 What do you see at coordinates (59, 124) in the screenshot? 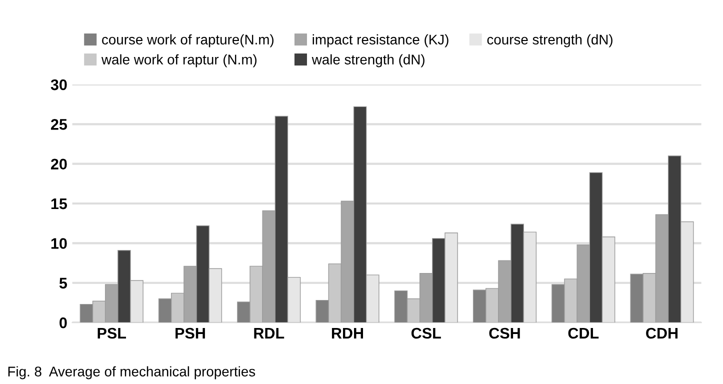
I see `y-tick-label: 25` at bounding box center [59, 124].